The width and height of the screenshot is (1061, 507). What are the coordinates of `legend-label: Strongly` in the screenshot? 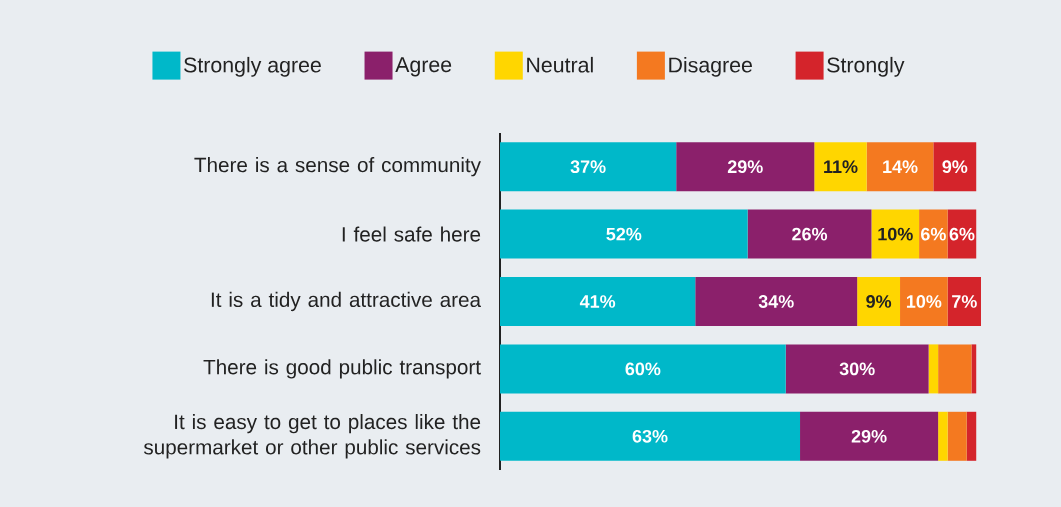 It's located at (866, 66).